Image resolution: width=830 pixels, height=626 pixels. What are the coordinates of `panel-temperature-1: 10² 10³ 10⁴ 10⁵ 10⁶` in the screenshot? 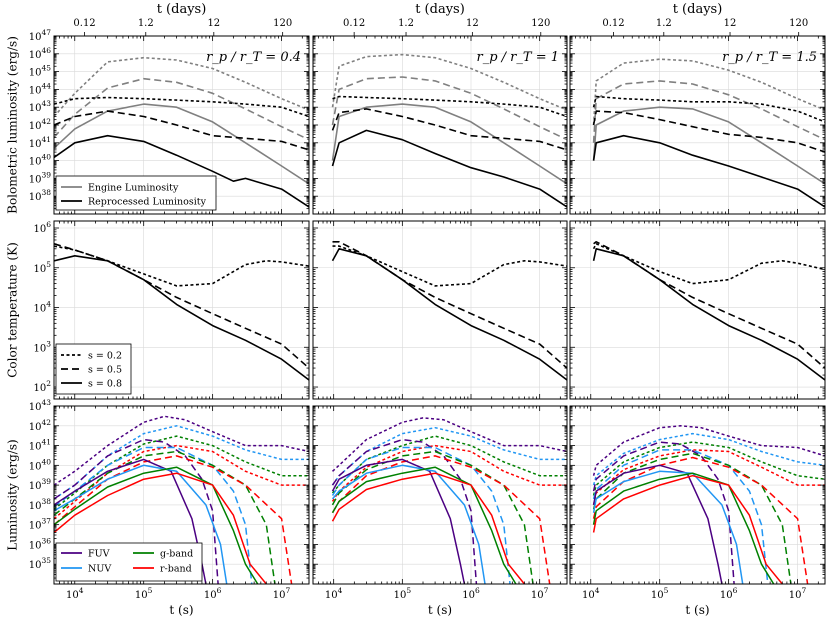 It's located at (171, 310).